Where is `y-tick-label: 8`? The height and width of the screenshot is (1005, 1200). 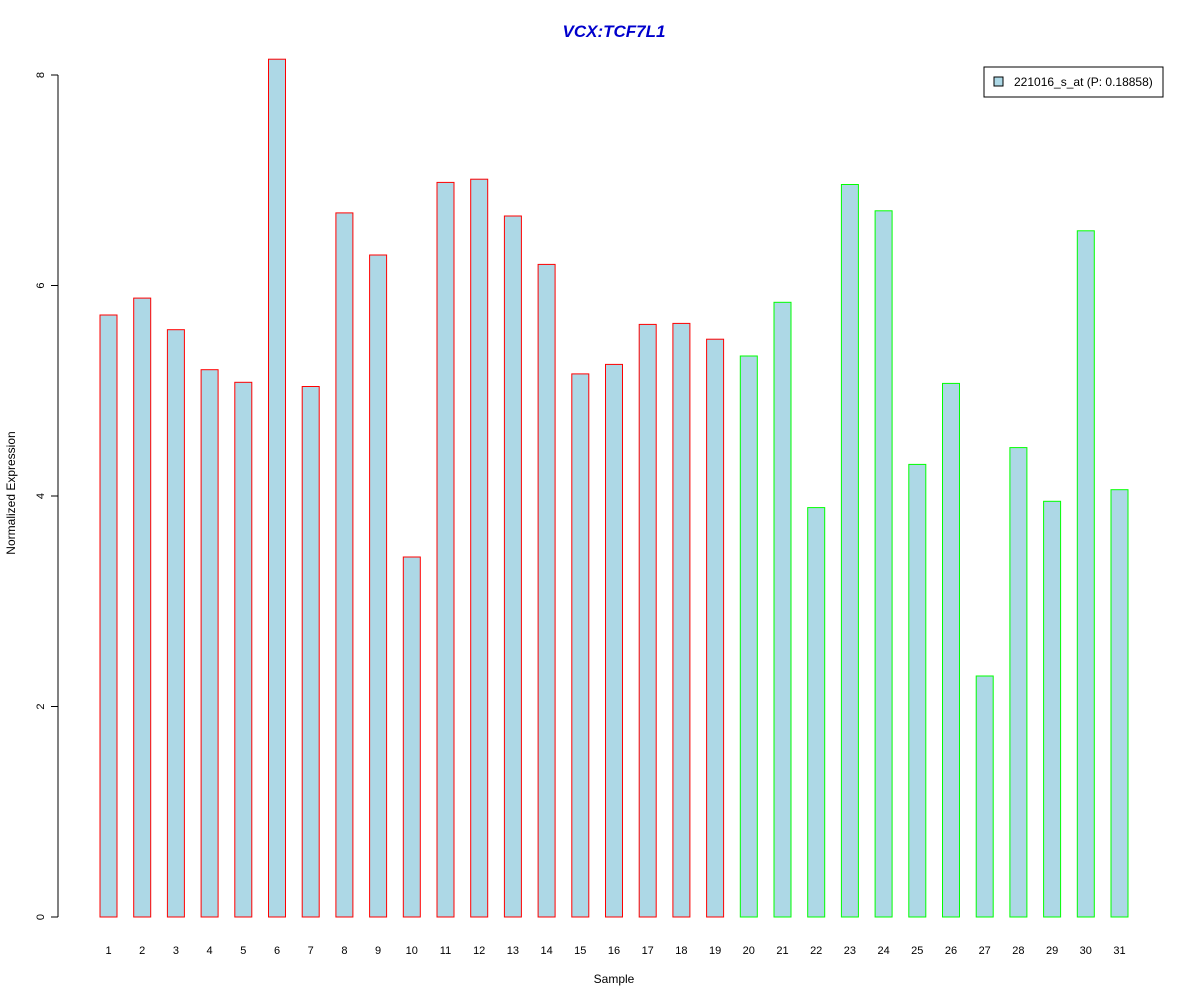 y-tick-label: 8 is located at coordinates (41, 75).